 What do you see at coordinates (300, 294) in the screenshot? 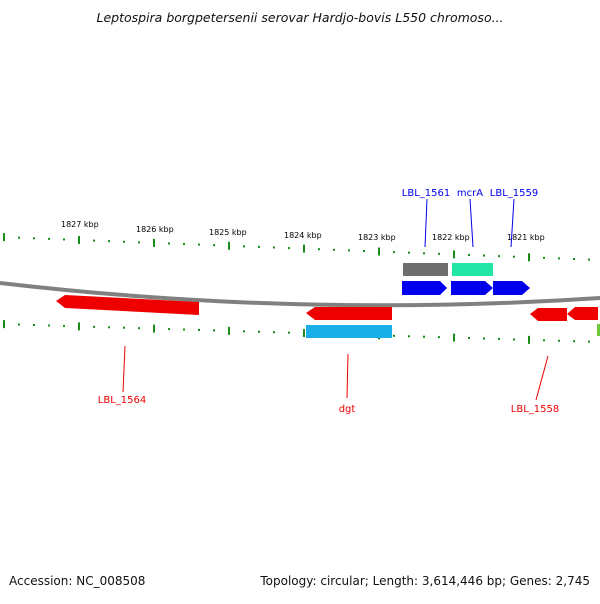
I see `chromosome-backbone` at bounding box center [300, 294].